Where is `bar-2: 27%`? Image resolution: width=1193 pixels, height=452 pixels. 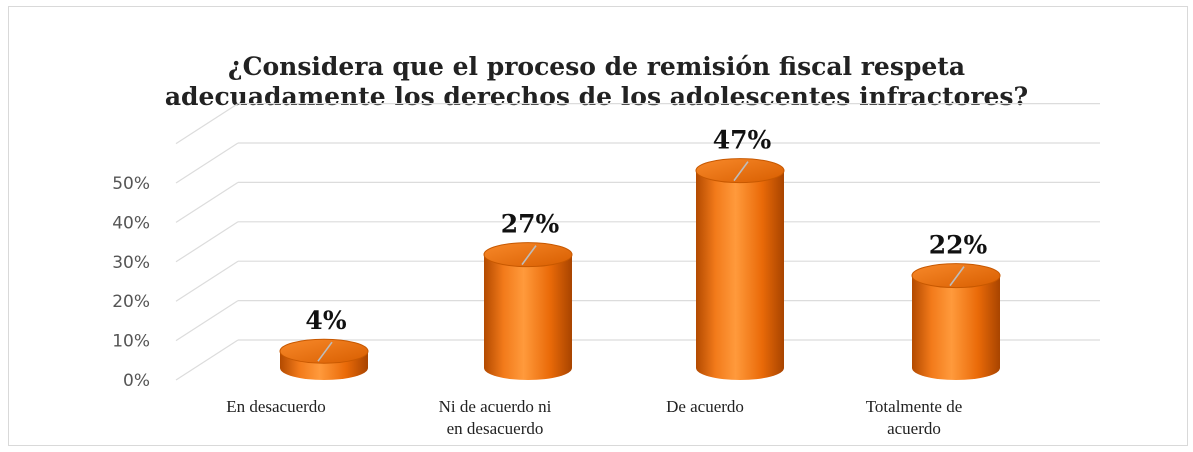 bar-2: 27% is located at coordinates (528, 295).